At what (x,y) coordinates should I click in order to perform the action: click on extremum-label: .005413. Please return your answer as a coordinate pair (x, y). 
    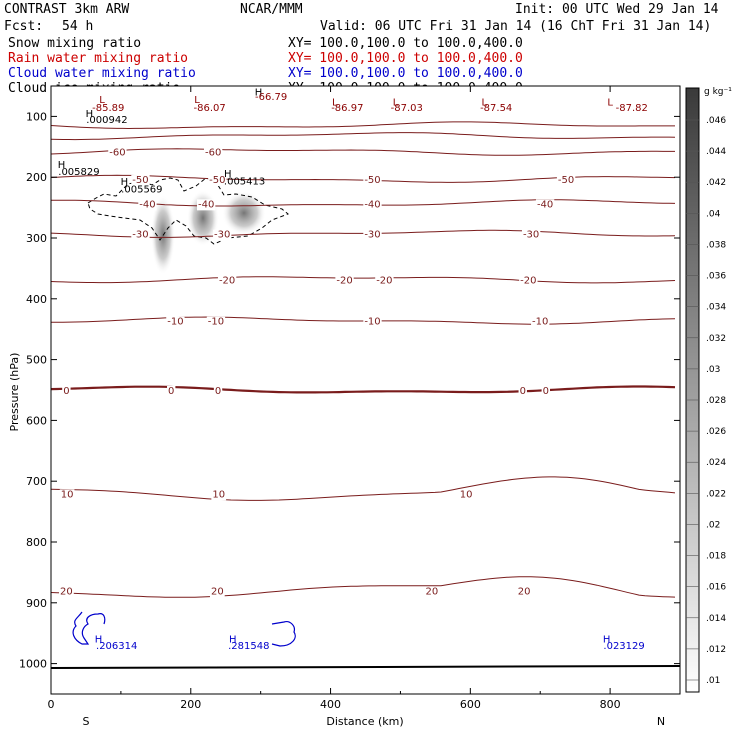
    Looking at the image, I should click on (244, 181).